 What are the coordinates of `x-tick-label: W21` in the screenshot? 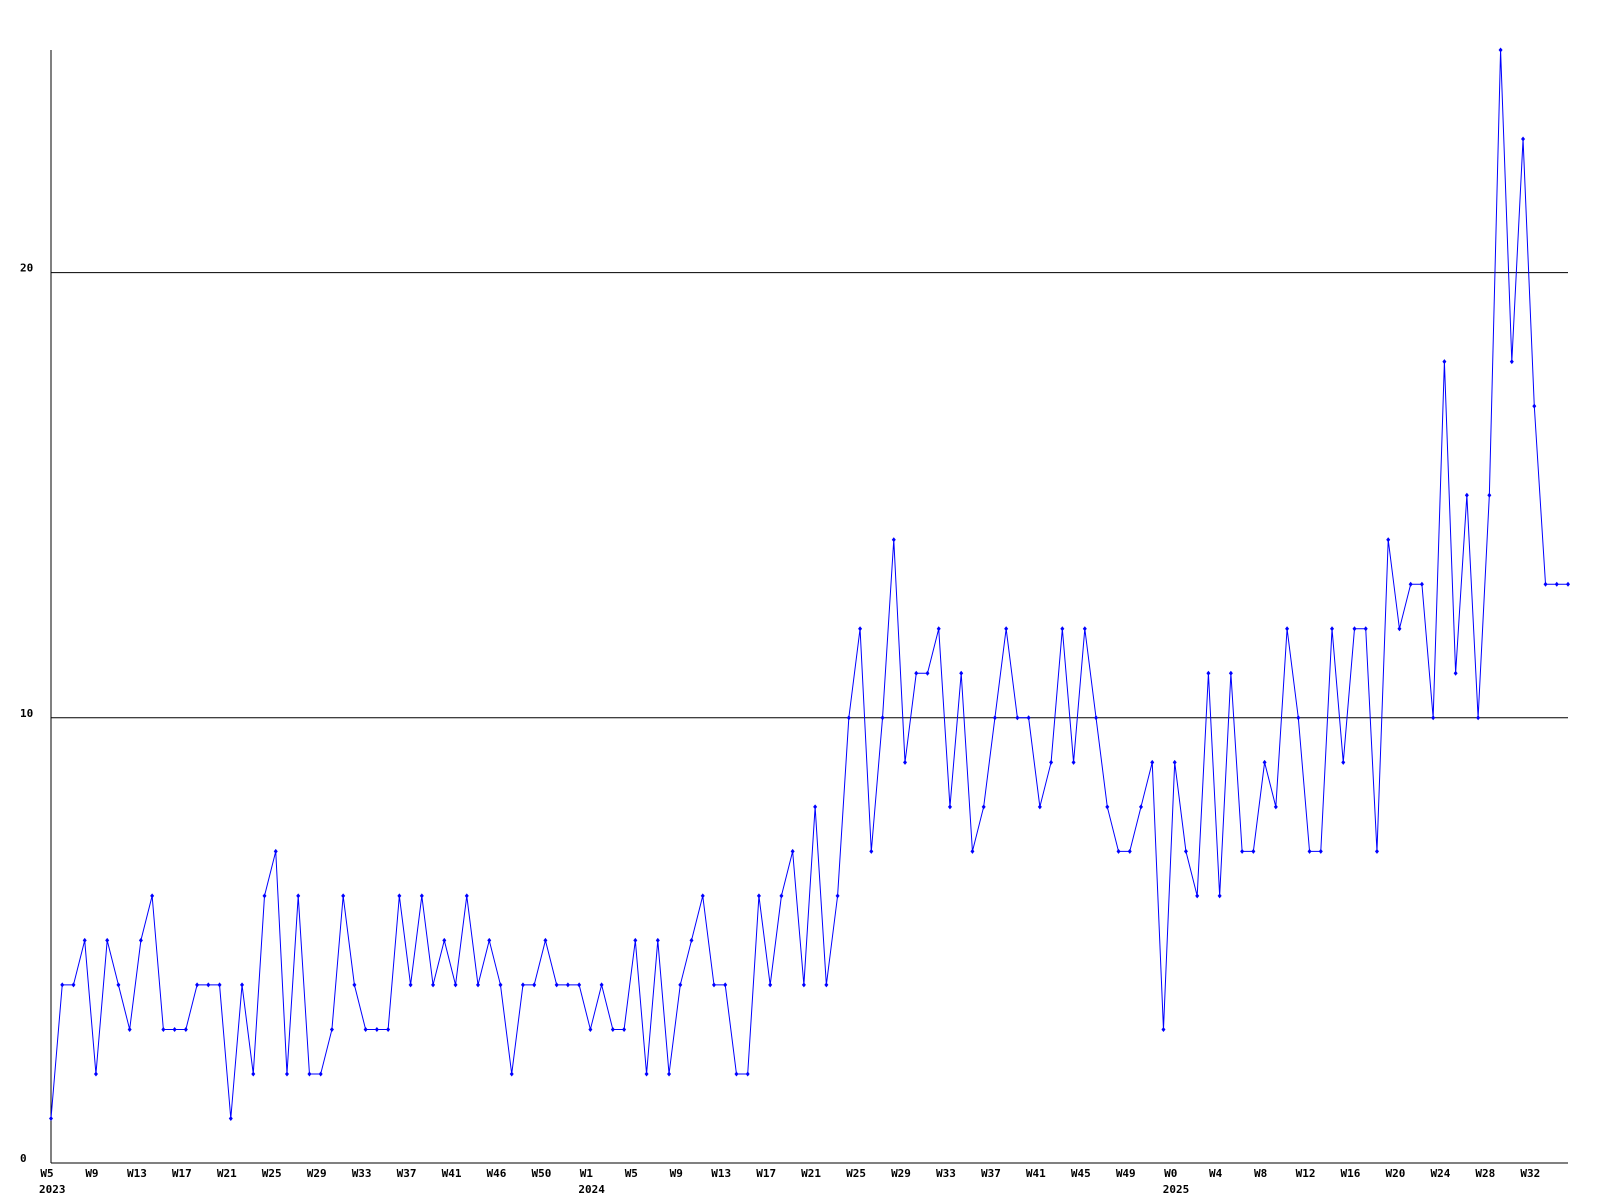 It's located at (227, 1173).